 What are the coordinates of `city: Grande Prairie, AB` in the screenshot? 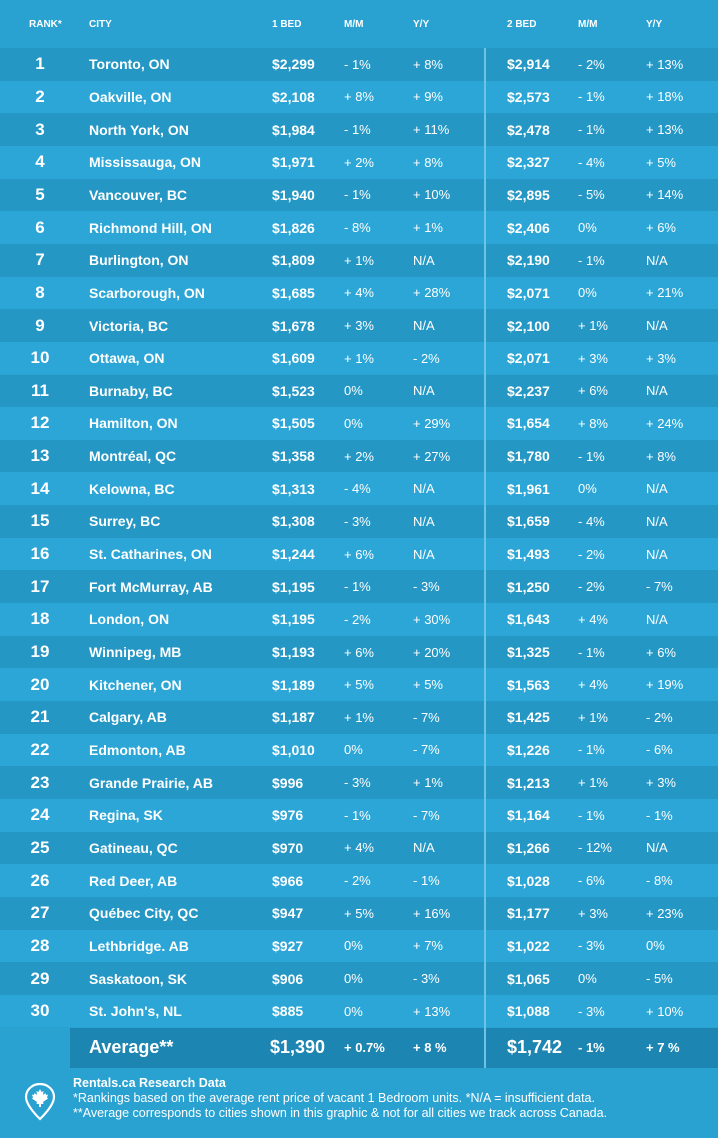 It's located at (151, 782).